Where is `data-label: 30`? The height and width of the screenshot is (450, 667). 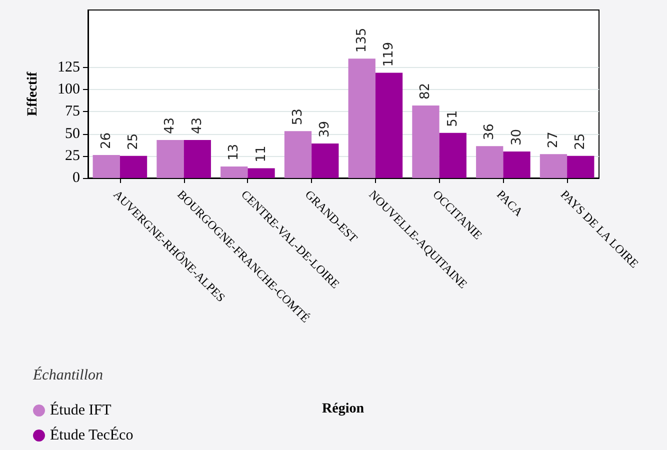
data-label: 30 is located at coordinates (516, 137).